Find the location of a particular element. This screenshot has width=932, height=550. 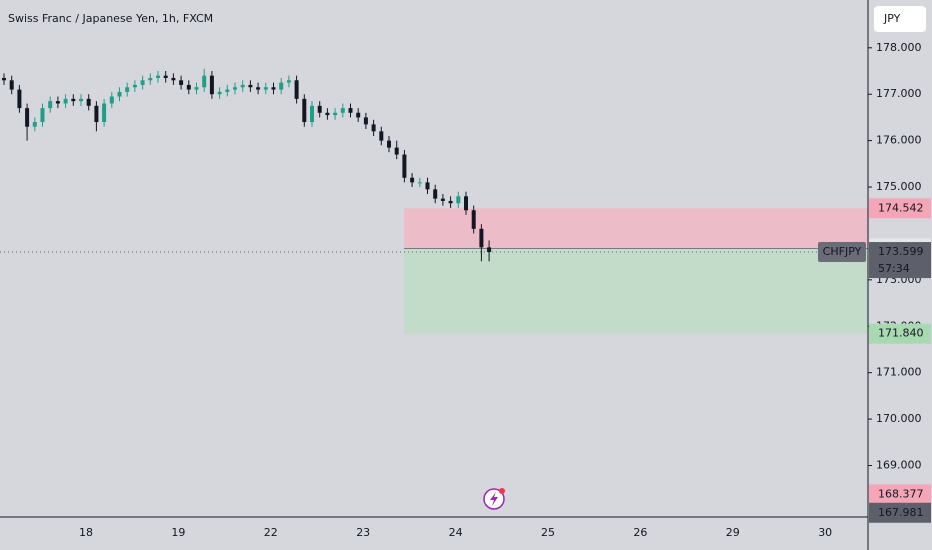

target-zone is located at coordinates (636, 291).